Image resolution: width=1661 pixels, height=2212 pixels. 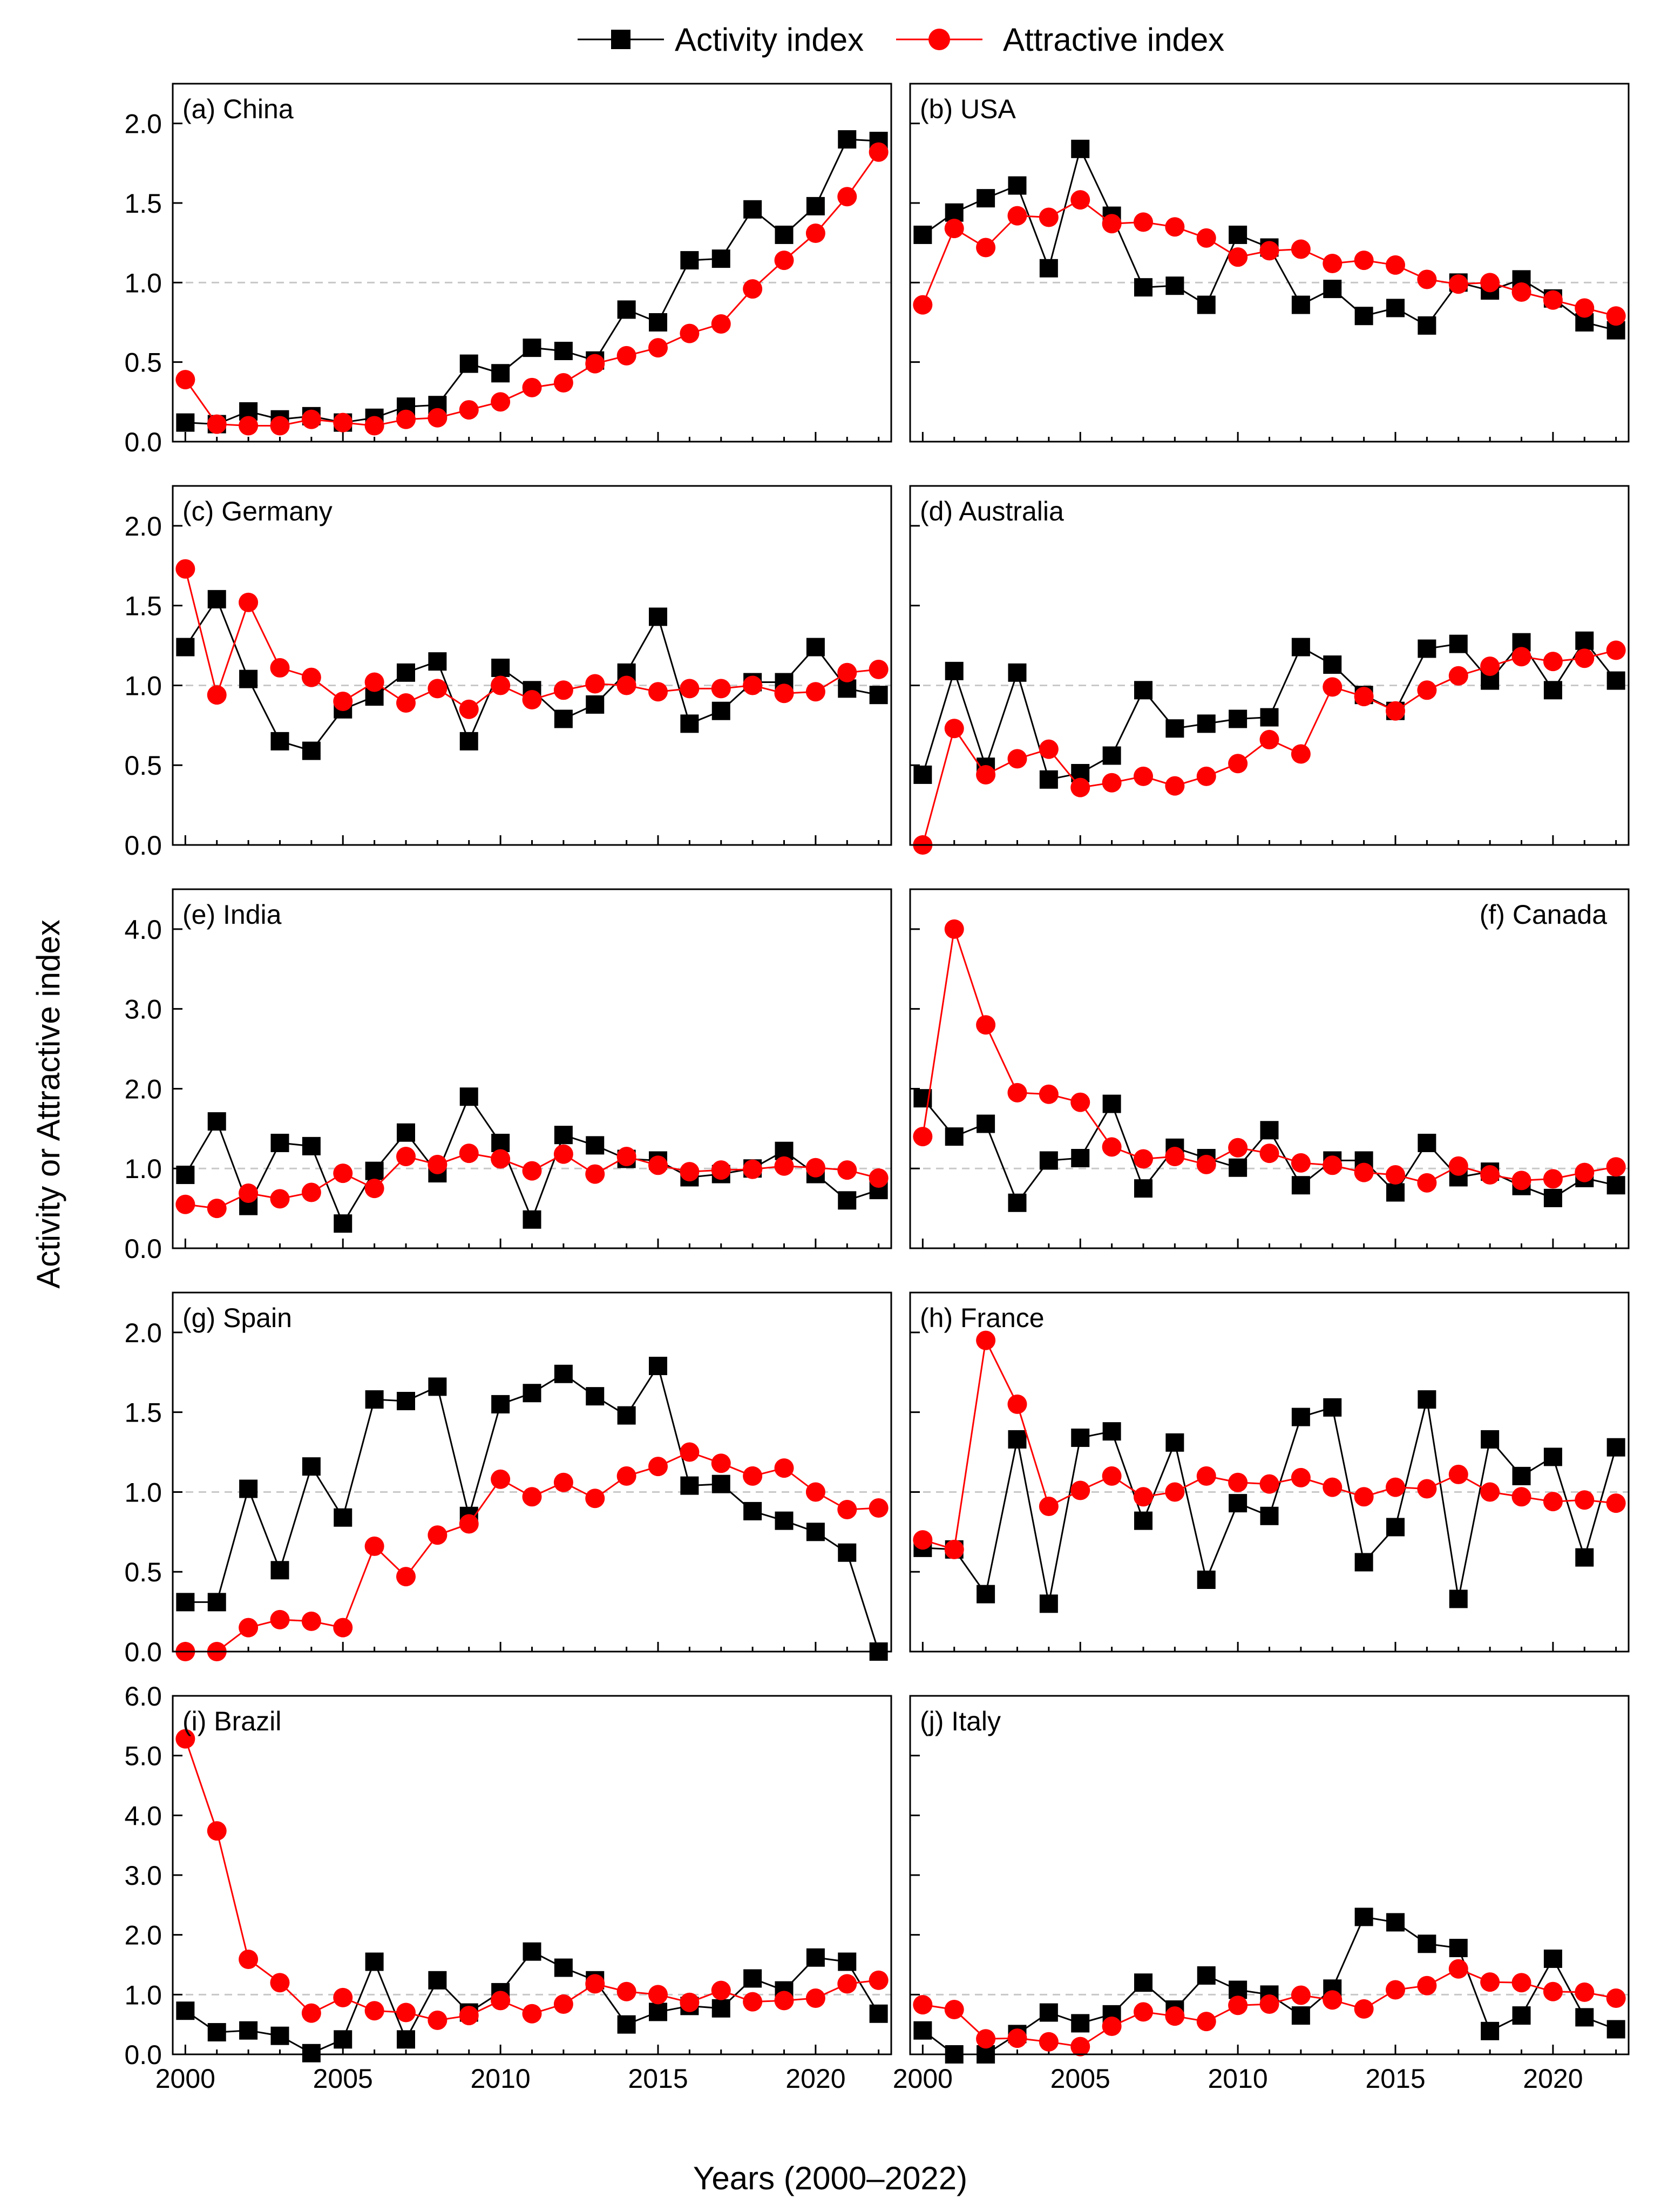 What do you see at coordinates (532, 674) in the screenshot?
I see `series-line-activity` at bounding box center [532, 674].